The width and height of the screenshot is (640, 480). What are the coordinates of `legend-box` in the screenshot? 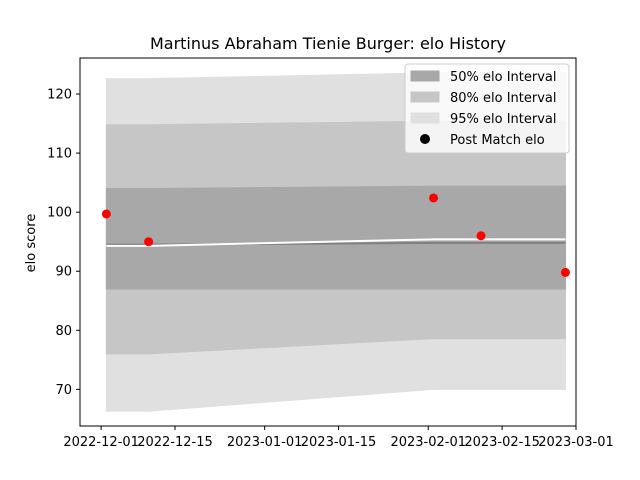 It's located at (487, 108).